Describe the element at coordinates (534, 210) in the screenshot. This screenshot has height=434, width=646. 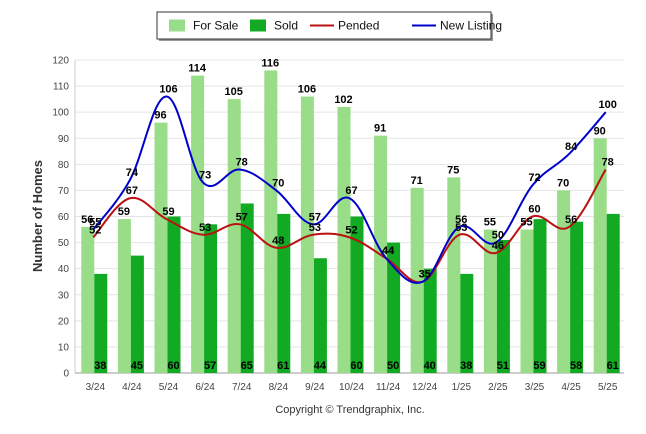
I see `label-pended: 60` at that location.